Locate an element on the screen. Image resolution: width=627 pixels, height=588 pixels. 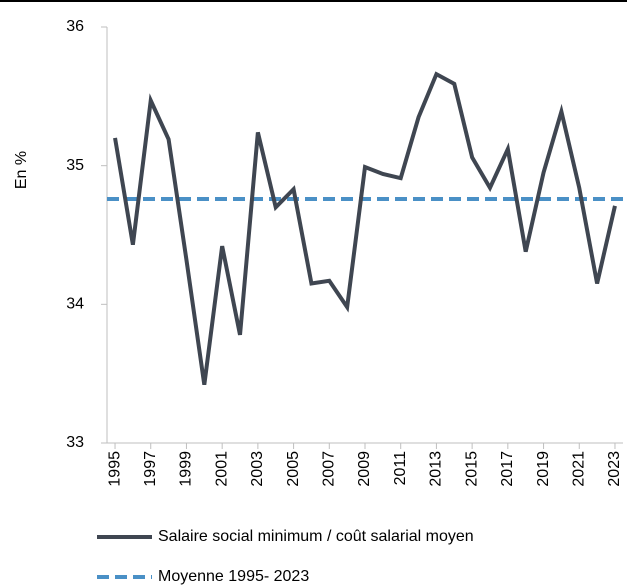
y-tick-label: 36 is located at coordinates (75, 26).